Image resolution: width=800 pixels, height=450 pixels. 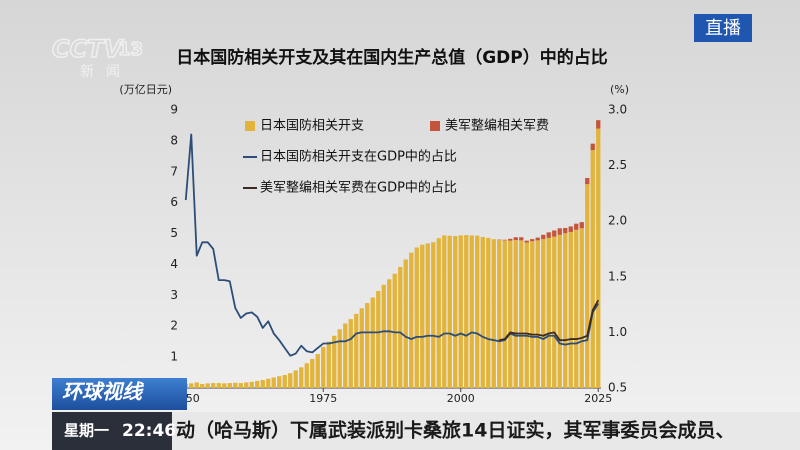 I want to click on legend-label: 美军整编相关军费, so click(x=497, y=126).